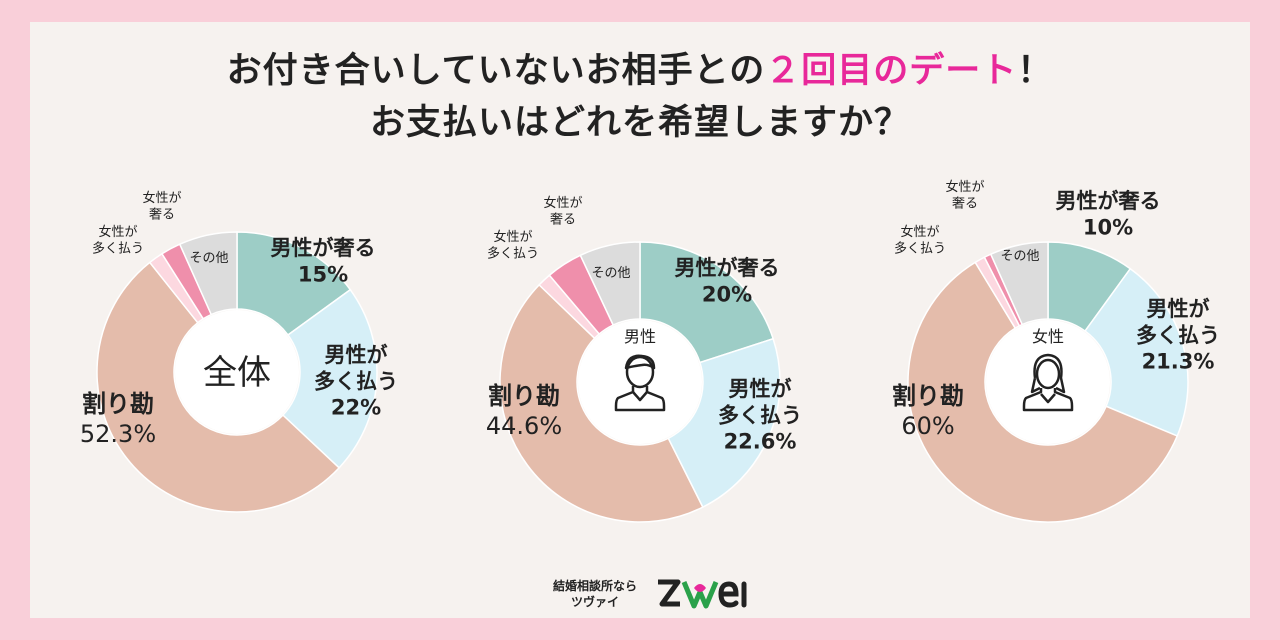 The image size is (1280, 640). I want to click on heart-accent-icon, so click(700, 588).